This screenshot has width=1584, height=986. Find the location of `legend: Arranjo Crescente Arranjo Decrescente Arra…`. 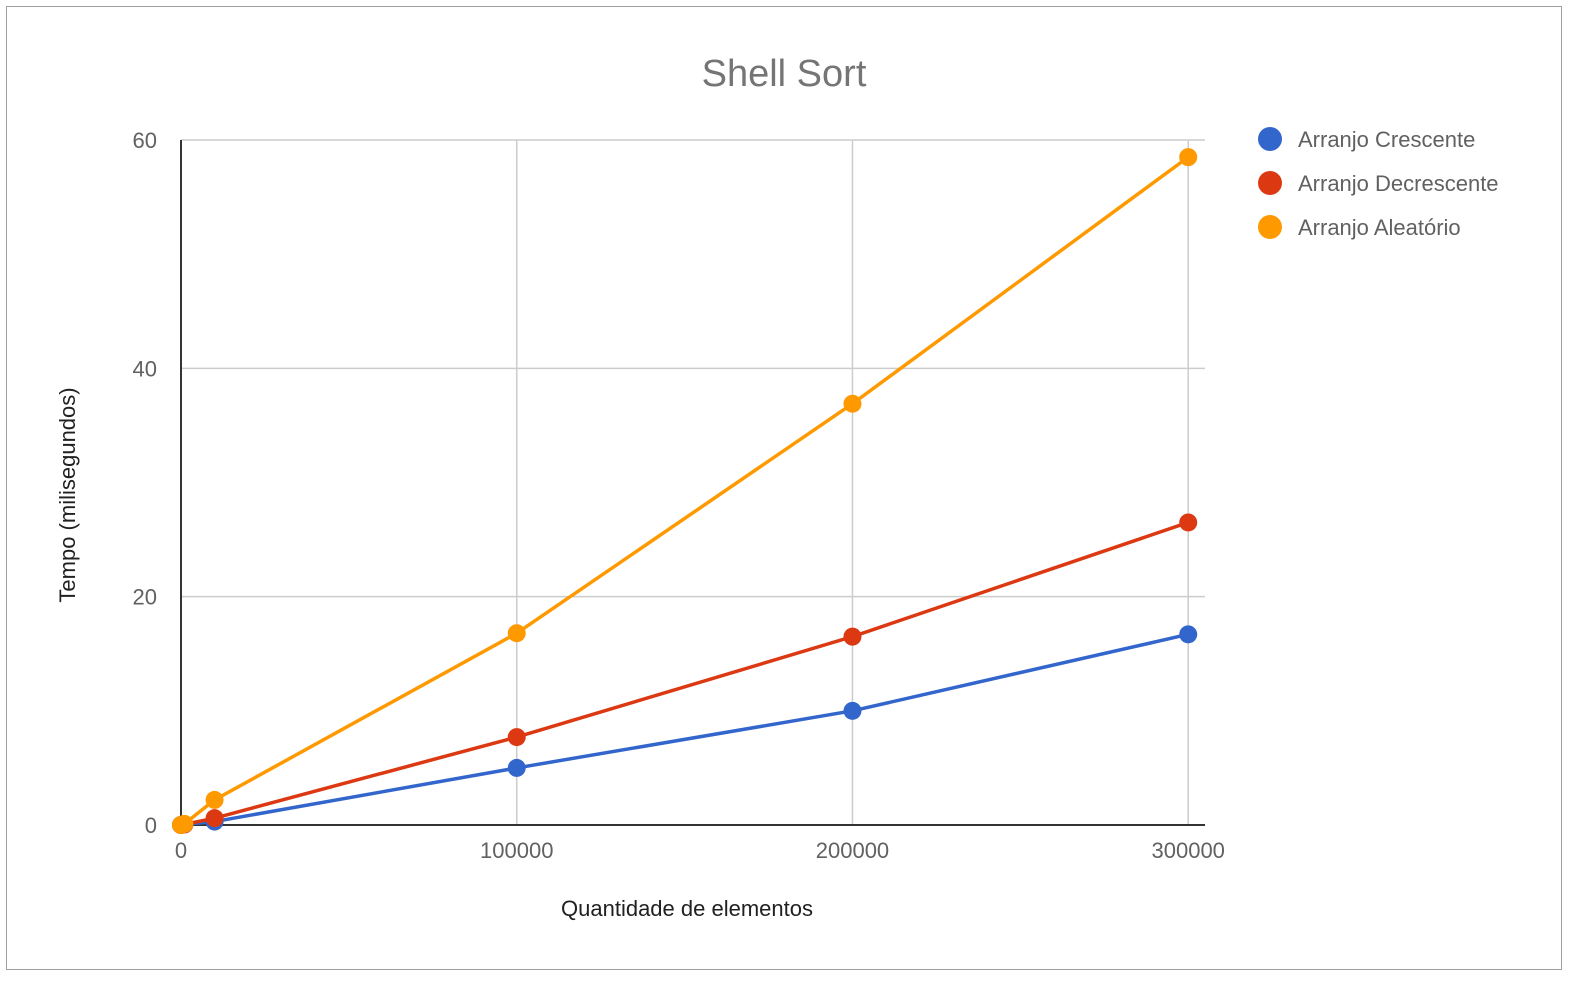

legend: Arranjo Crescente Arranjo Decrescente Arra… is located at coordinates (1378, 183).